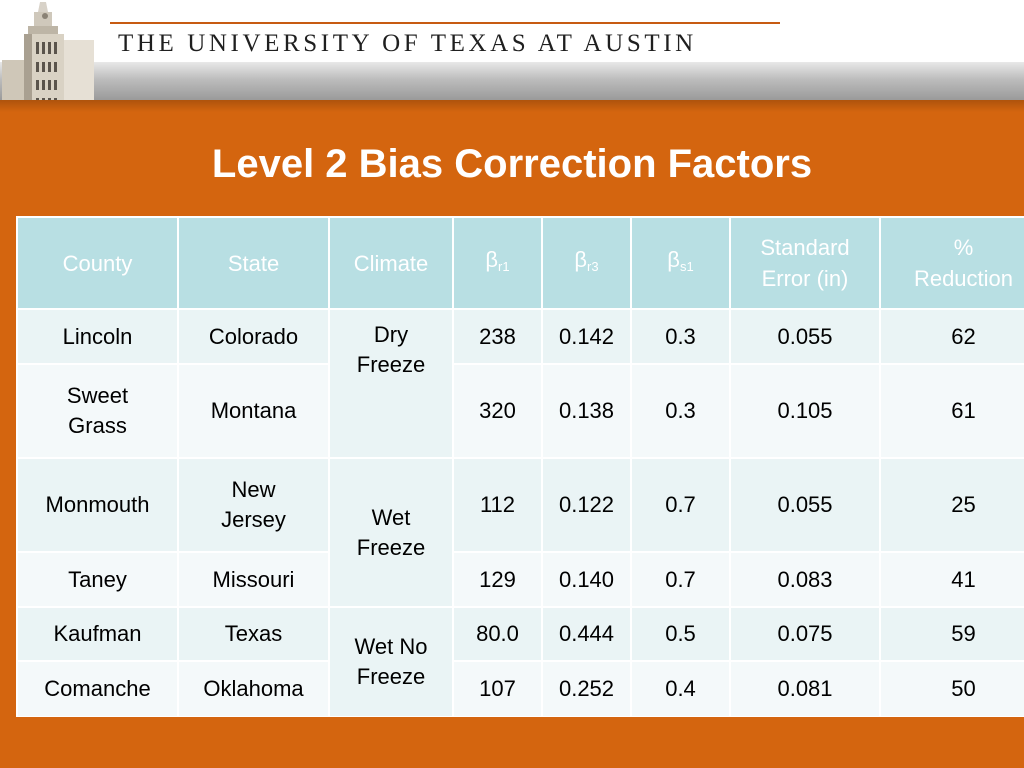 The width and height of the screenshot is (1024, 768). What do you see at coordinates (951, 688) in the screenshot?
I see `cell-reduction: 50` at bounding box center [951, 688].